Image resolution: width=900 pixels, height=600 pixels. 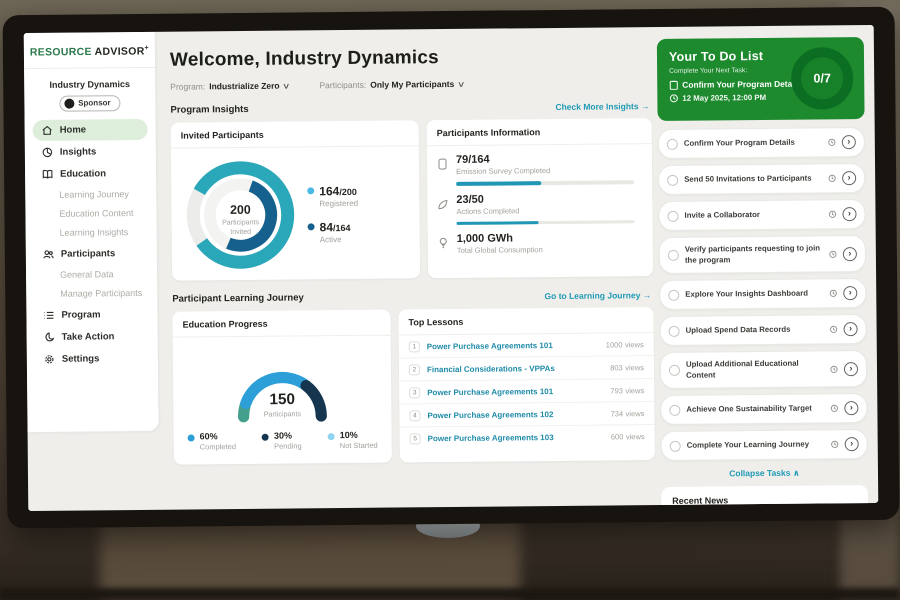 What do you see at coordinates (443, 210) in the screenshot?
I see `actions-leaf-icon` at bounding box center [443, 210].